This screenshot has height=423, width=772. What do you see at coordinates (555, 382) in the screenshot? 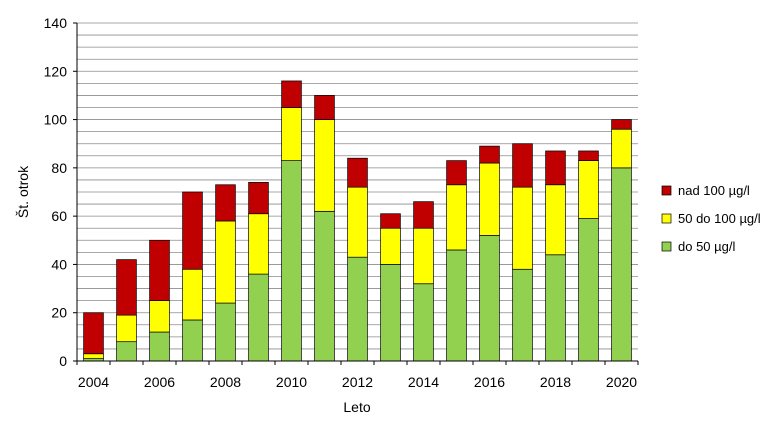
I see `x-tick-label: 2018` at bounding box center [555, 382].